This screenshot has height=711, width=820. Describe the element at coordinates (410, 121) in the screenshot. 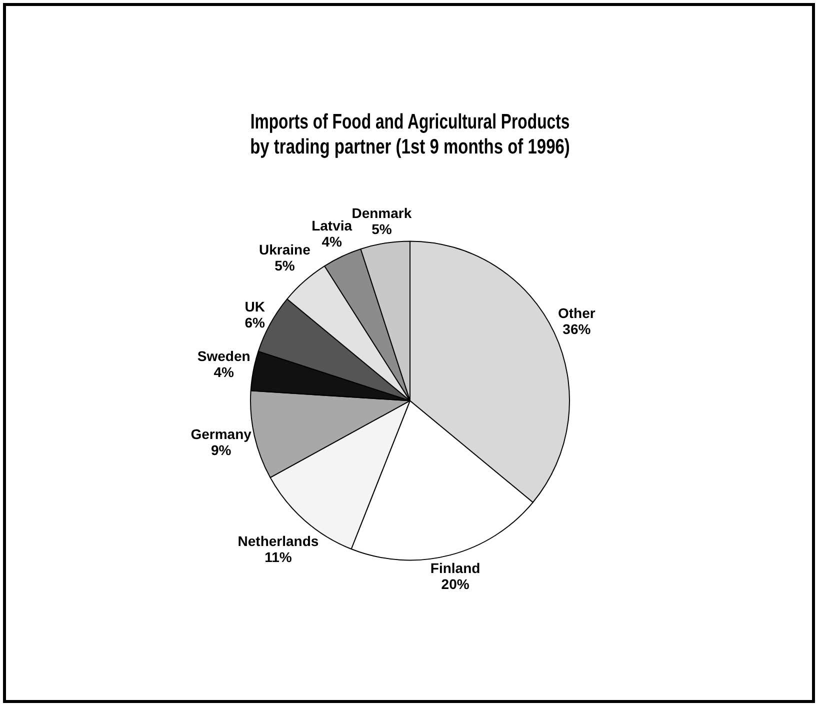

I see `text: Imports of Food and Agricultural Products` at that location.